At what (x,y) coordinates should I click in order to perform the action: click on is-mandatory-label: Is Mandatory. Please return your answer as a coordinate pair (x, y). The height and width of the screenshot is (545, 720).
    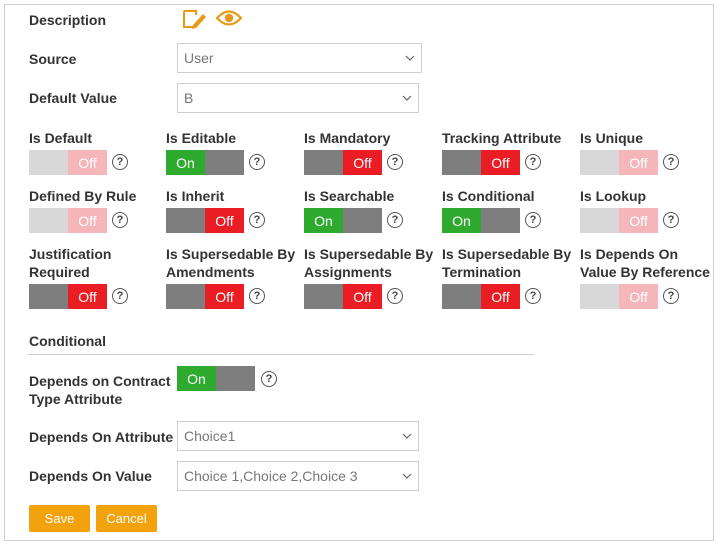
    Looking at the image, I should click on (347, 138).